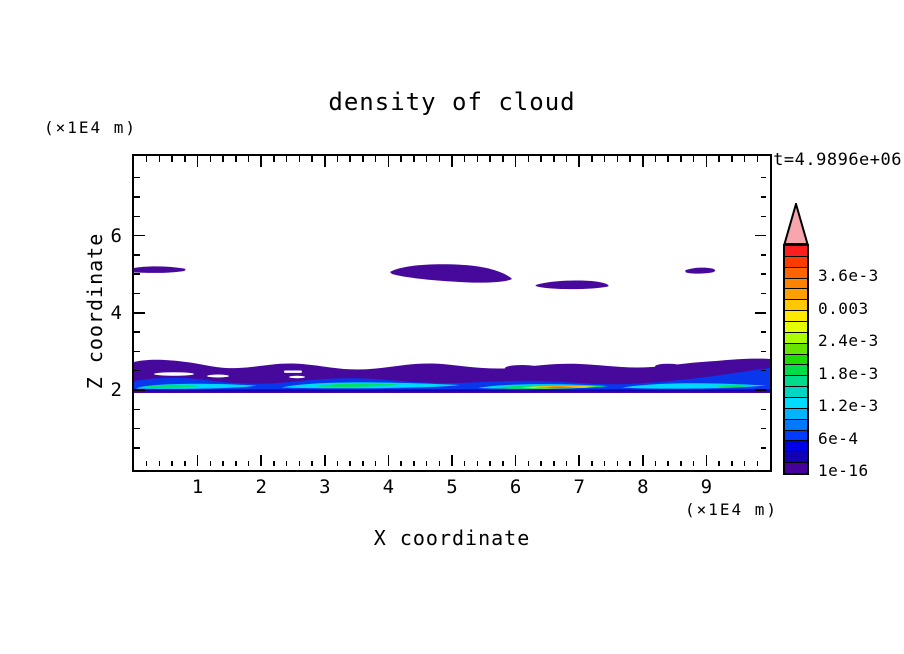 The width and height of the screenshot is (904, 654). I want to click on colorbar-labels: 3.6e-3 0.003 2.4e-3 1.8e-3 1.2e-3 6e-4 1e-16, so click(860, 348).